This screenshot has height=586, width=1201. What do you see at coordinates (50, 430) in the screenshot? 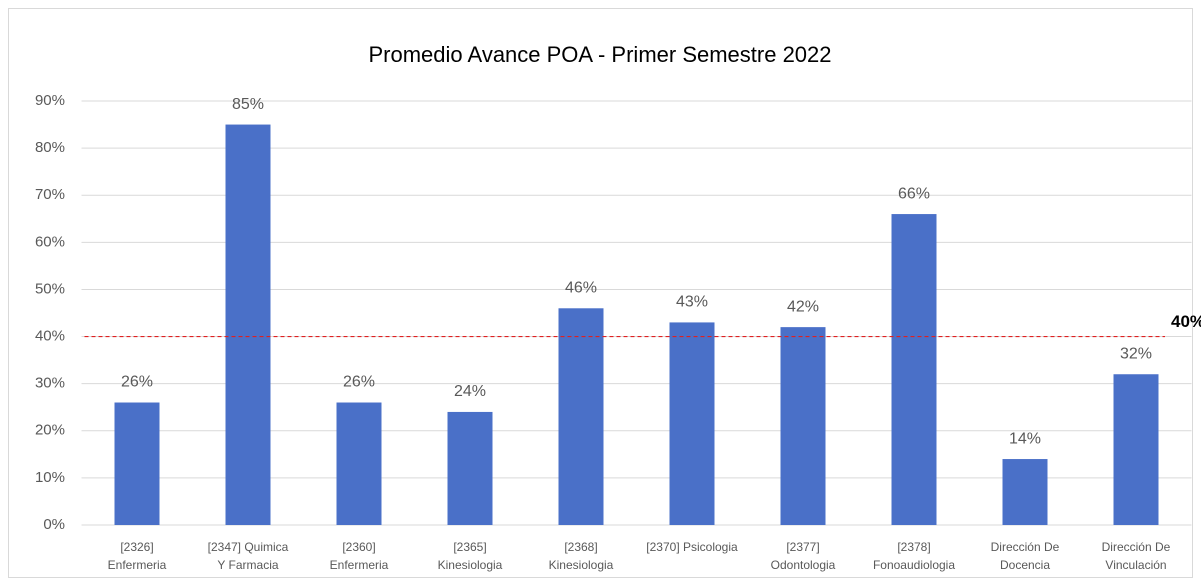
I see `y-tick-label: 20%` at bounding box center [50, 430].